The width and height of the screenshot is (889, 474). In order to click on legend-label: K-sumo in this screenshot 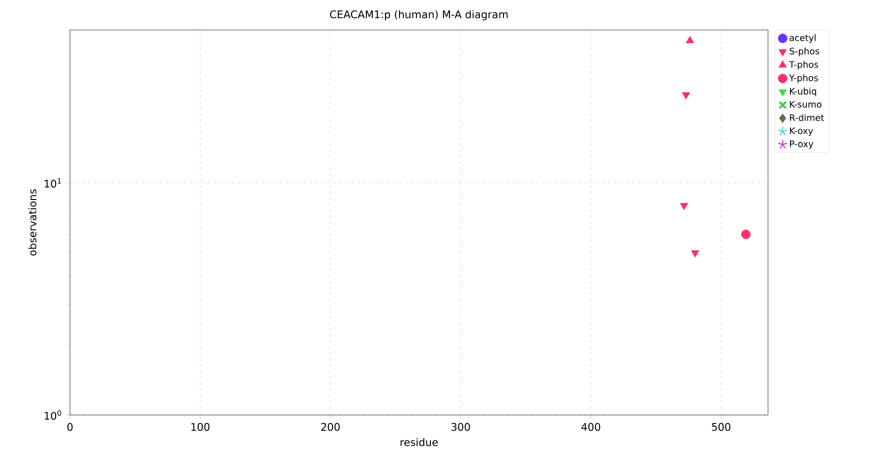, I will do `click(806, 104)`.